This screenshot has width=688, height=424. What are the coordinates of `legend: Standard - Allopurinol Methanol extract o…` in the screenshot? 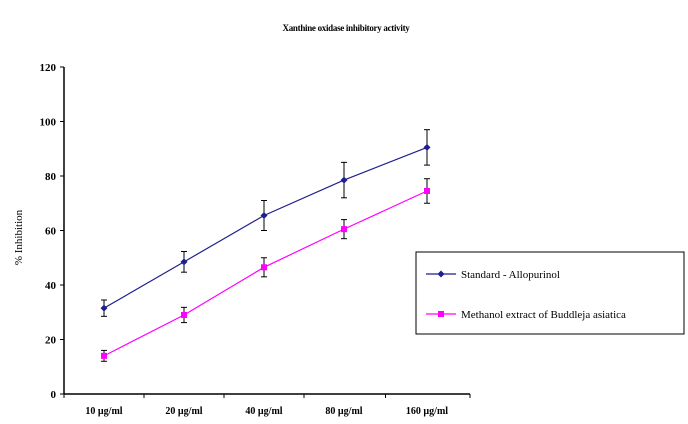 It's located at (550, 293).